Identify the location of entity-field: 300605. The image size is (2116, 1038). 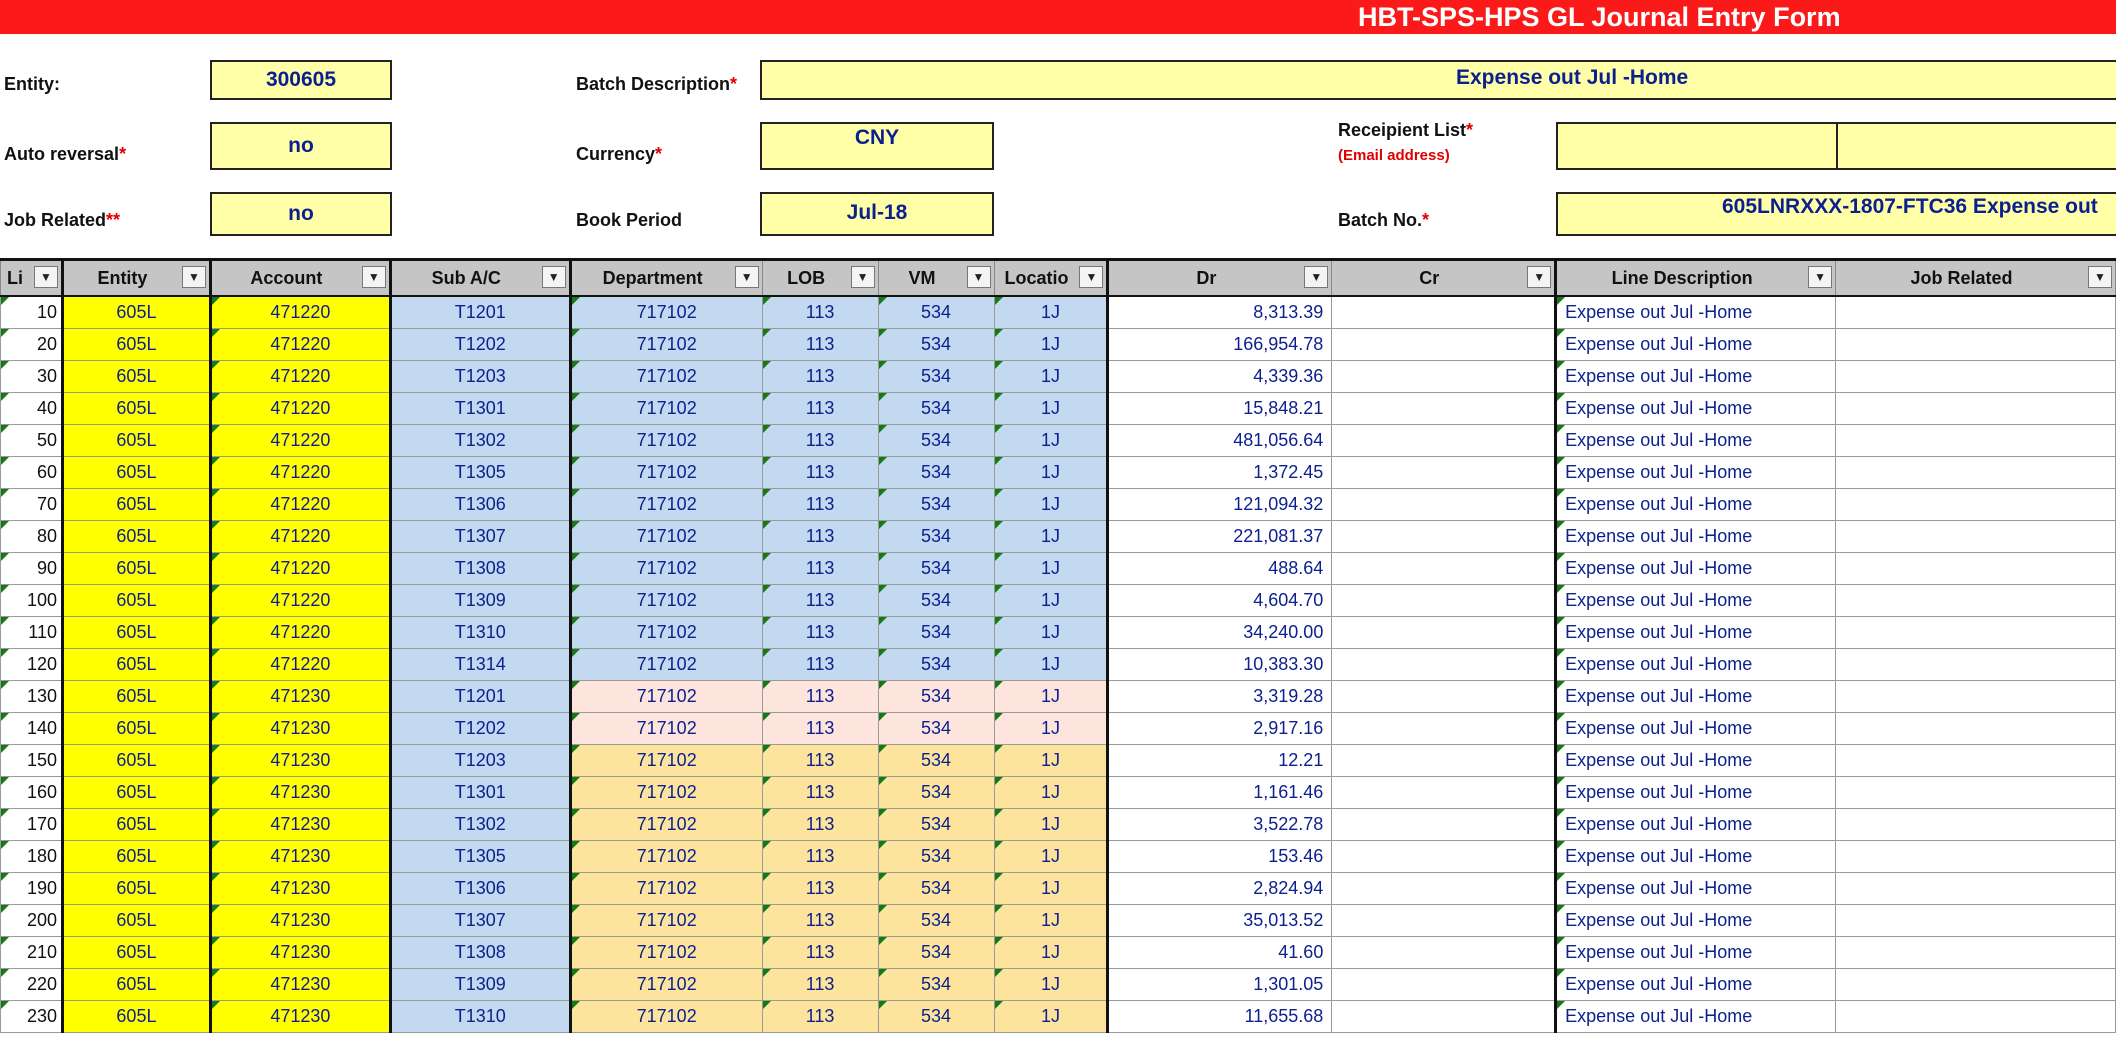
(301, 80).